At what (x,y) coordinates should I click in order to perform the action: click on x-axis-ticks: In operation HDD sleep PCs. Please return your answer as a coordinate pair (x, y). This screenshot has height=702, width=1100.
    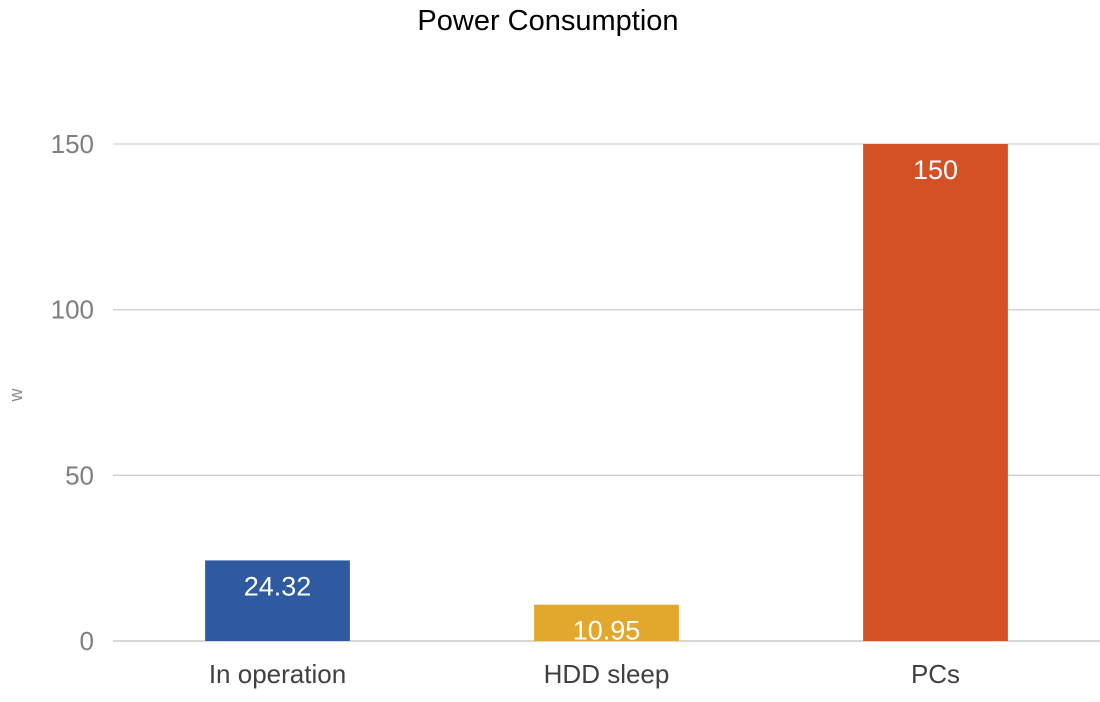
    Looking at the image, I should click on (584, 674).